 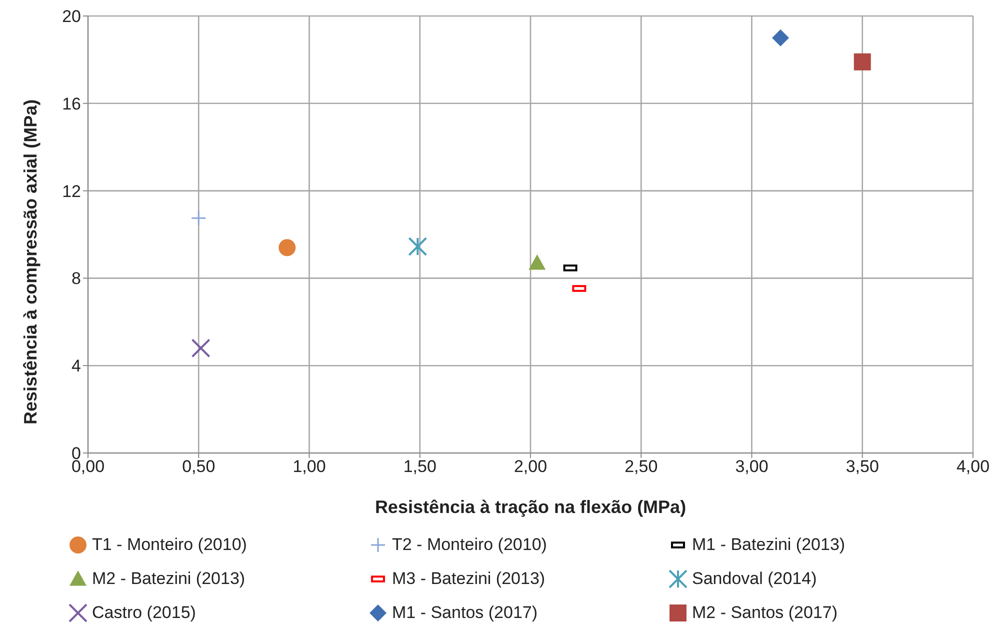 What do you see at coordinates (71, 191) in the screenshot?
I see `y-tick-label: 12` at bounding box center [71, 191].